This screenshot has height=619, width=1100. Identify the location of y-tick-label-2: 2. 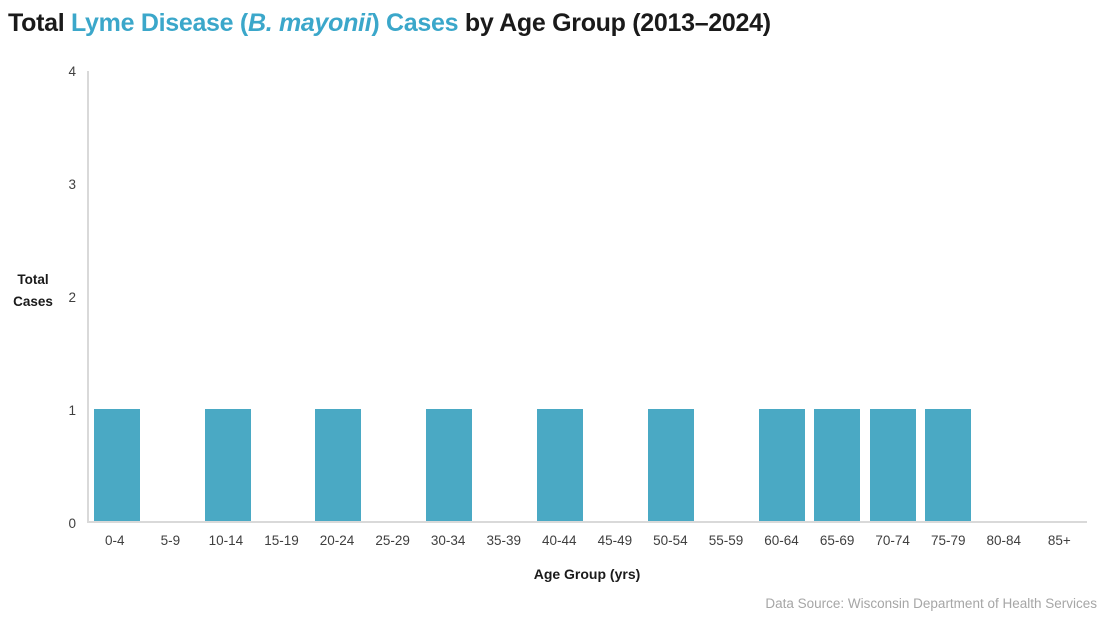
(72, 297).